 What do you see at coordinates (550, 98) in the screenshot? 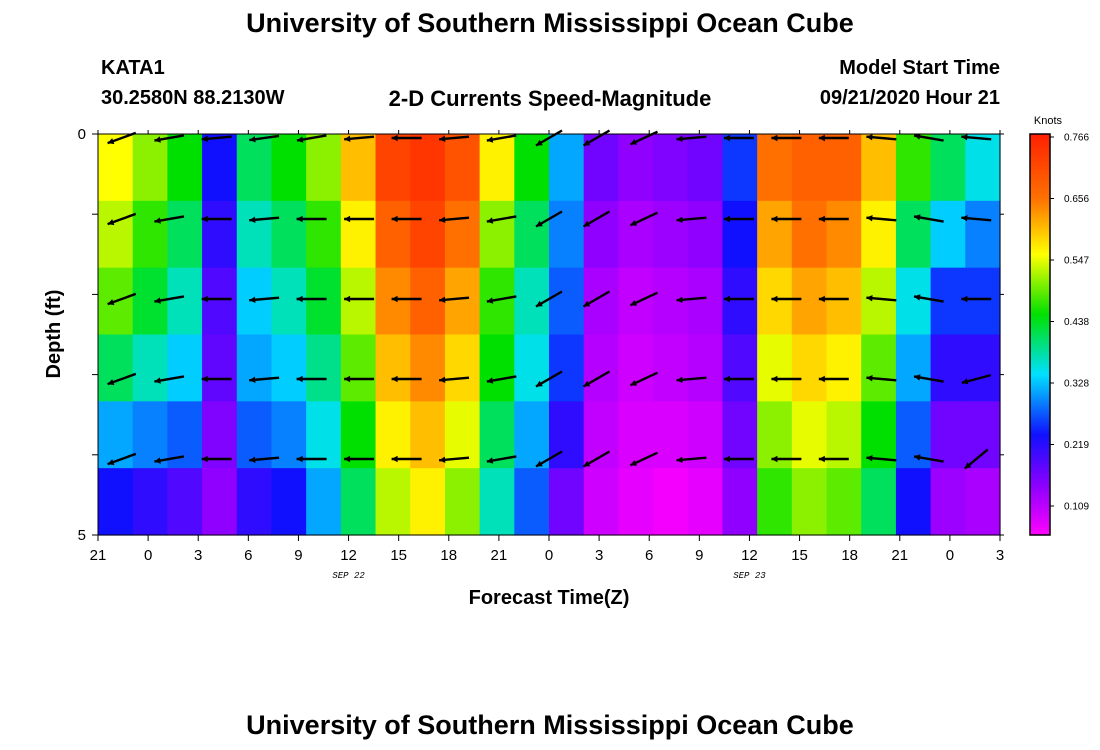
I see `plot-title: 2-D Currents Speed-Magnitude` at bounding box center [550, 98].